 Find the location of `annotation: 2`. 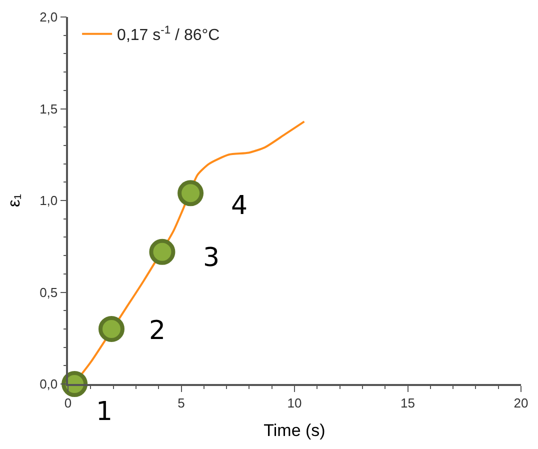

annotation: 2 is located at coordinates (157, 331).